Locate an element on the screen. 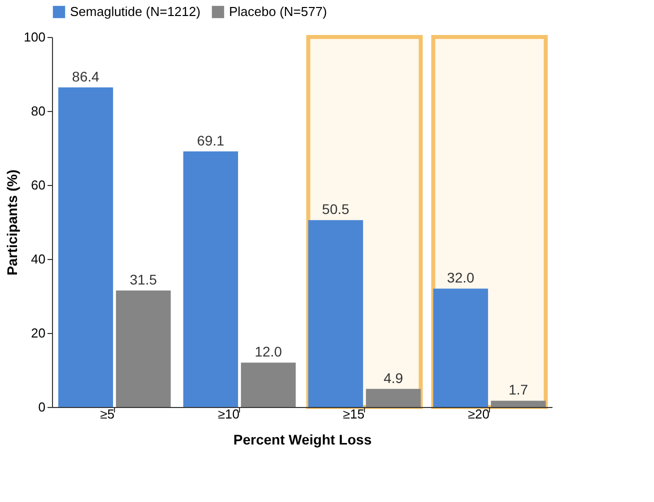  x-tick-label: ≥10 is located at coordinates (229, 414).